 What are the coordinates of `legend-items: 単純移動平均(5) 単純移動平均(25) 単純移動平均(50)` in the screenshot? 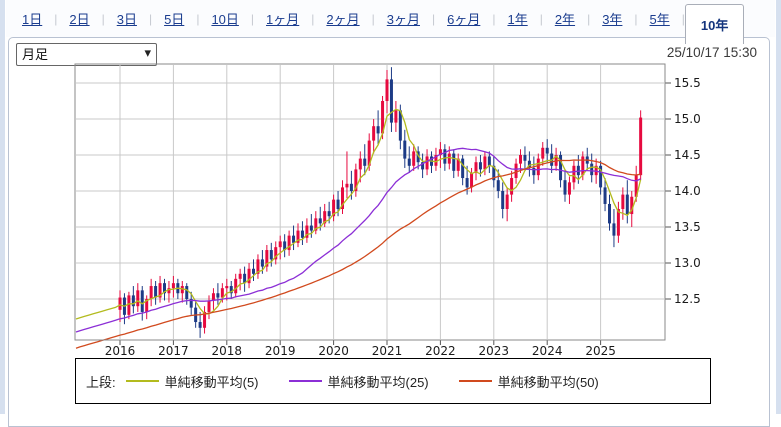 It's located at (377, 381).